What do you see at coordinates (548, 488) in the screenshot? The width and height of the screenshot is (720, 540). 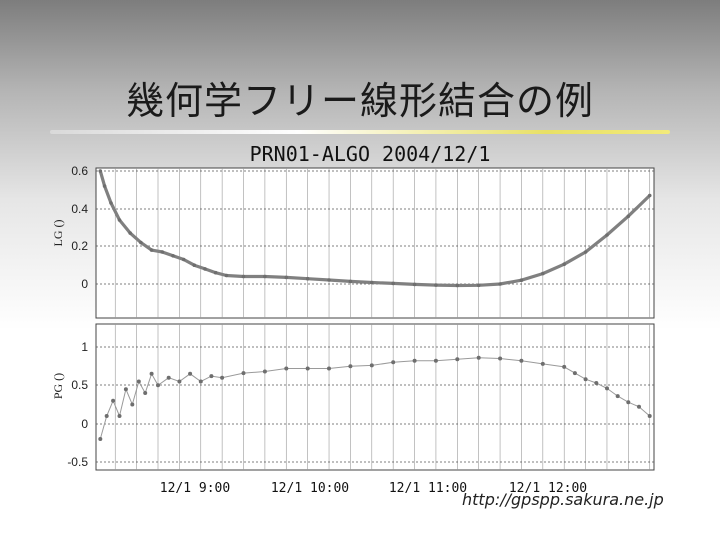 I see `x-tick-label: 12/1 12:00` at bounding box center [548, 488].